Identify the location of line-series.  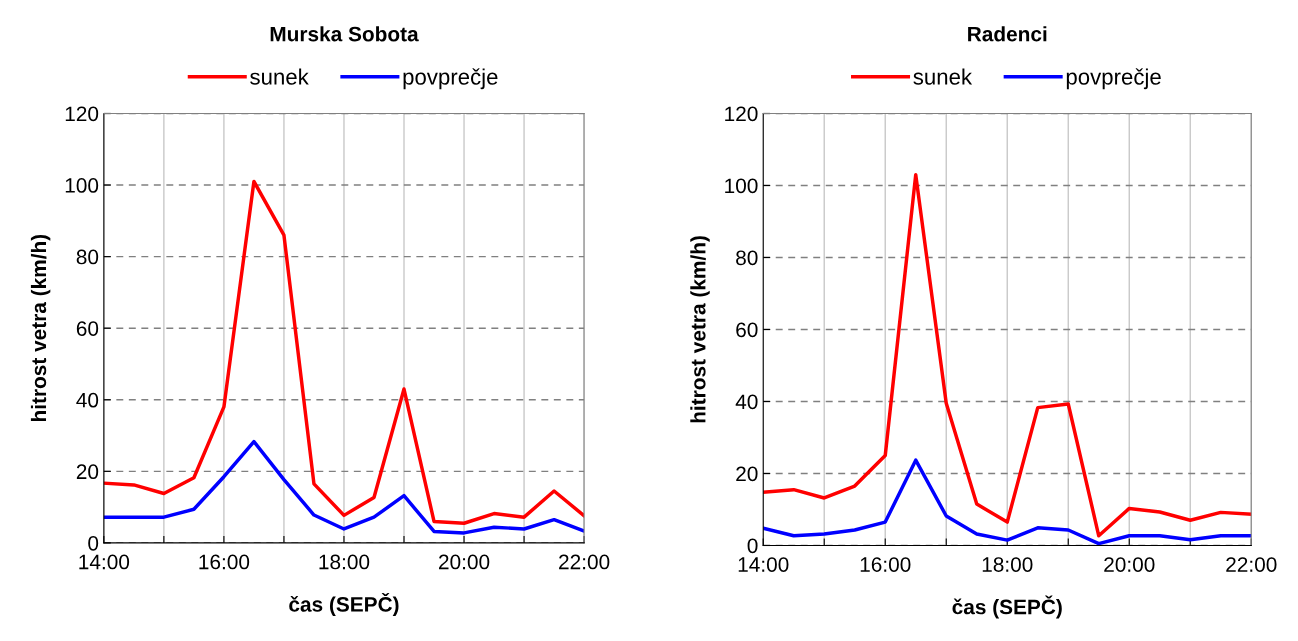
(344, 487).